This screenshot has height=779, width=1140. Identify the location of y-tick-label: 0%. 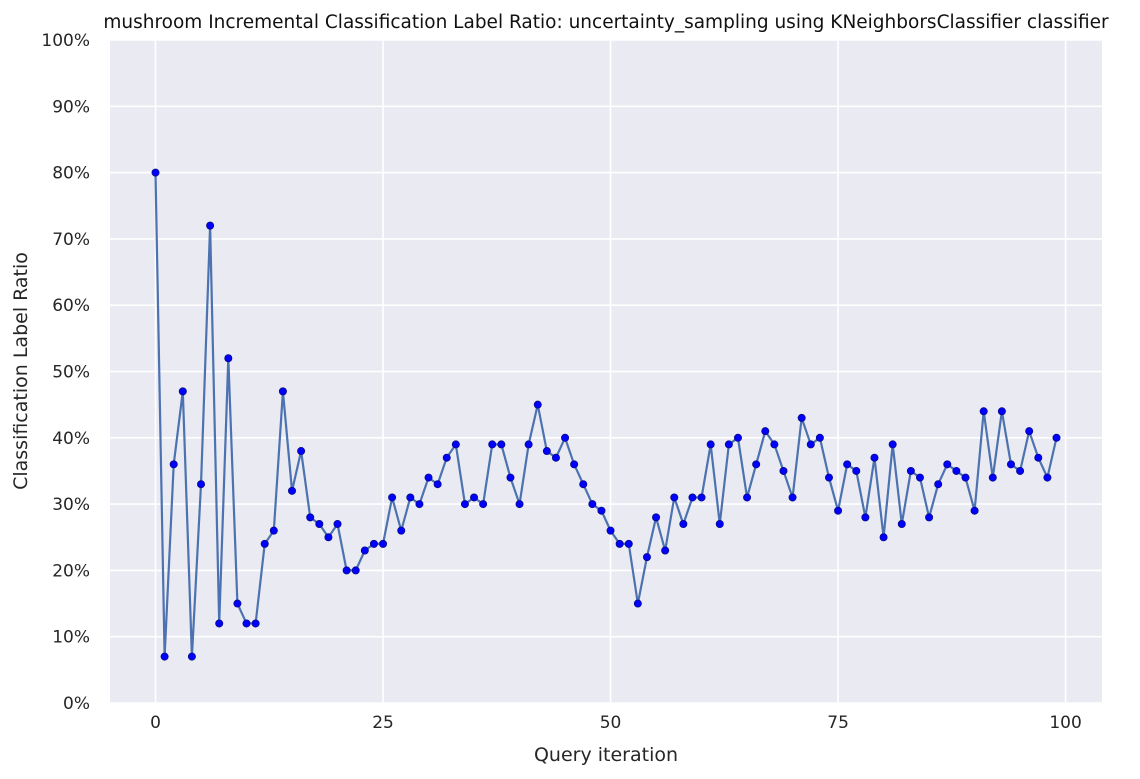
(76, 704).